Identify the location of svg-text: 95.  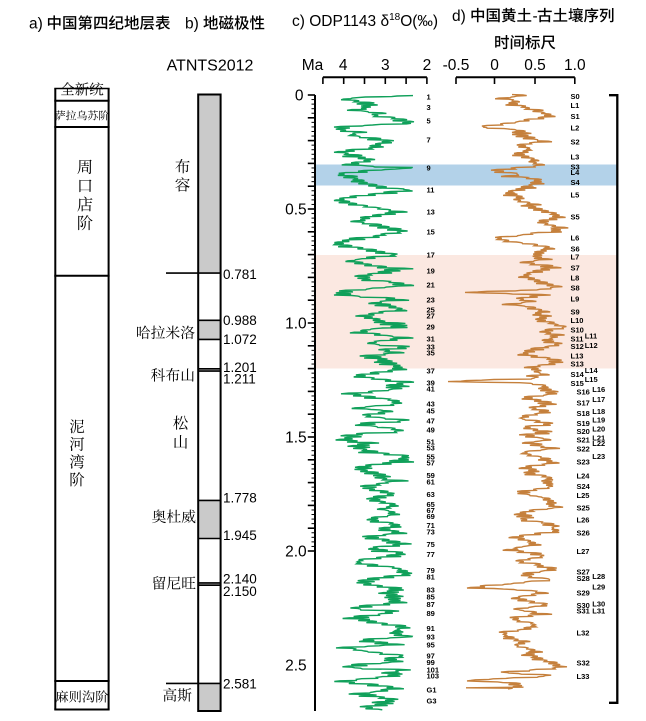
(431, 644).